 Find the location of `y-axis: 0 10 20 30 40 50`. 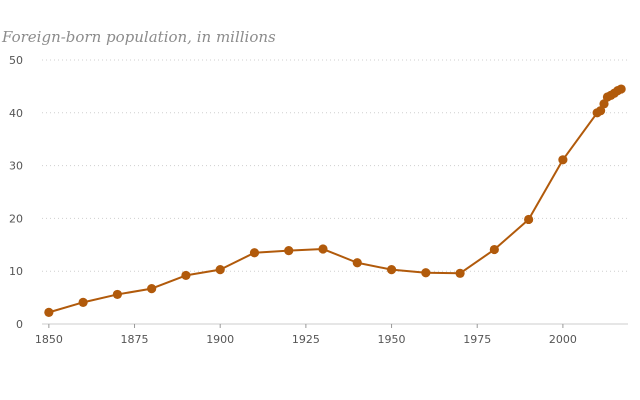

y-axis: 0 10 20 30 40 50 is located at coordinates (16, 192).